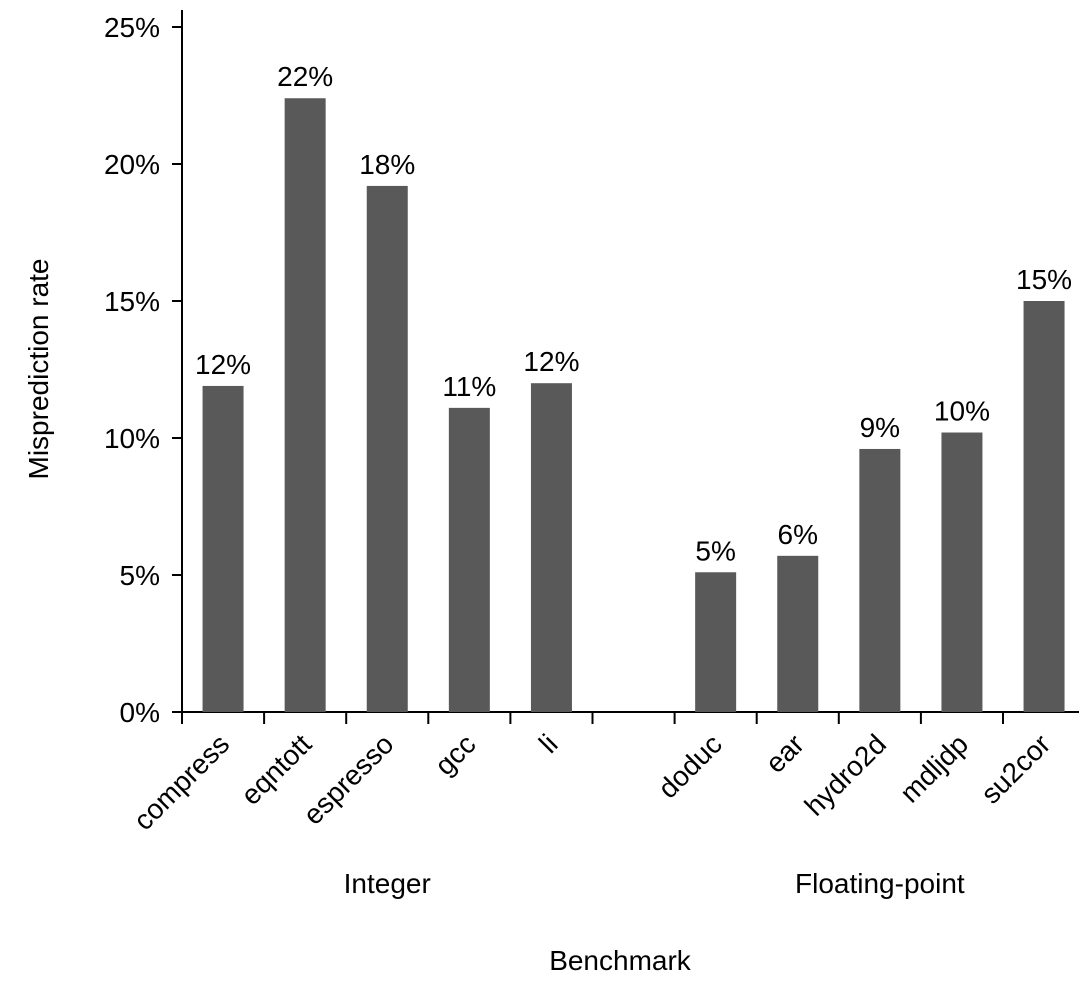 The image size is (1079, 982). Describe the element at coordinates (276, 769) in the screenshot. I see `x-tick-label: eqntott` at that location.